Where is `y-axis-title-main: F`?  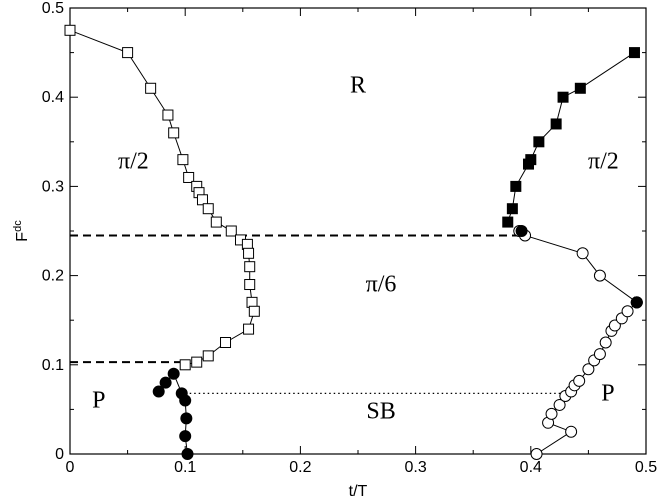 y-axis-title-main: F is located at coordinates (22, 237).